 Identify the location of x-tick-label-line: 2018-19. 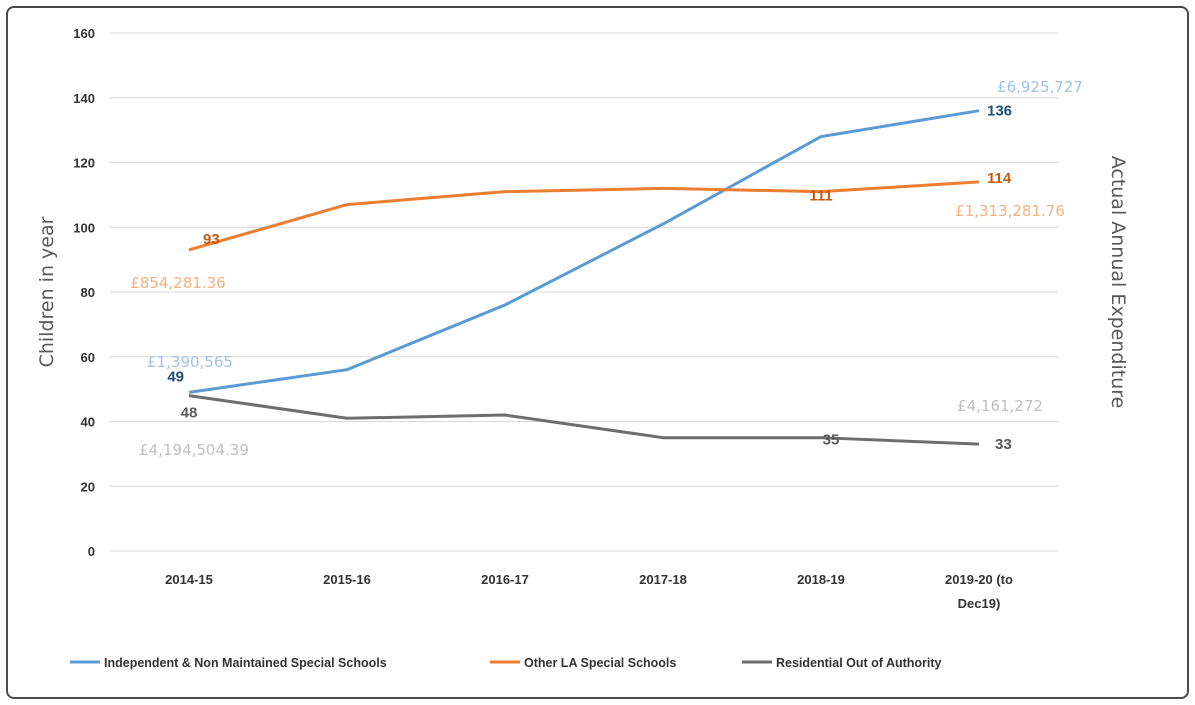
(821, 579).